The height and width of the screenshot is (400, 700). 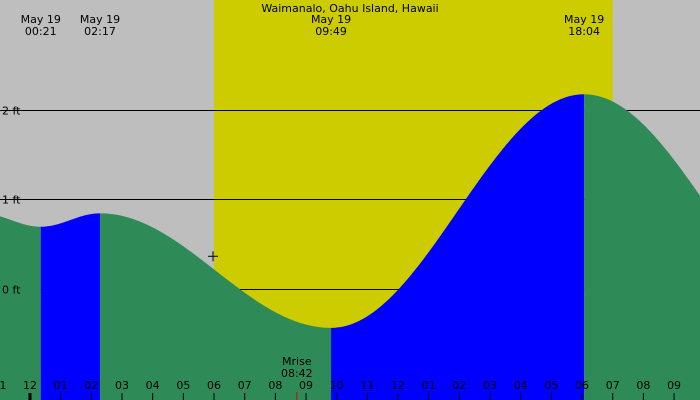 What do you see at coordinates (349, 8) in the screenshot?
I see `chart-title: Waimanalo, Oahu Island, Hawaii` at bounding box center [349, 8].